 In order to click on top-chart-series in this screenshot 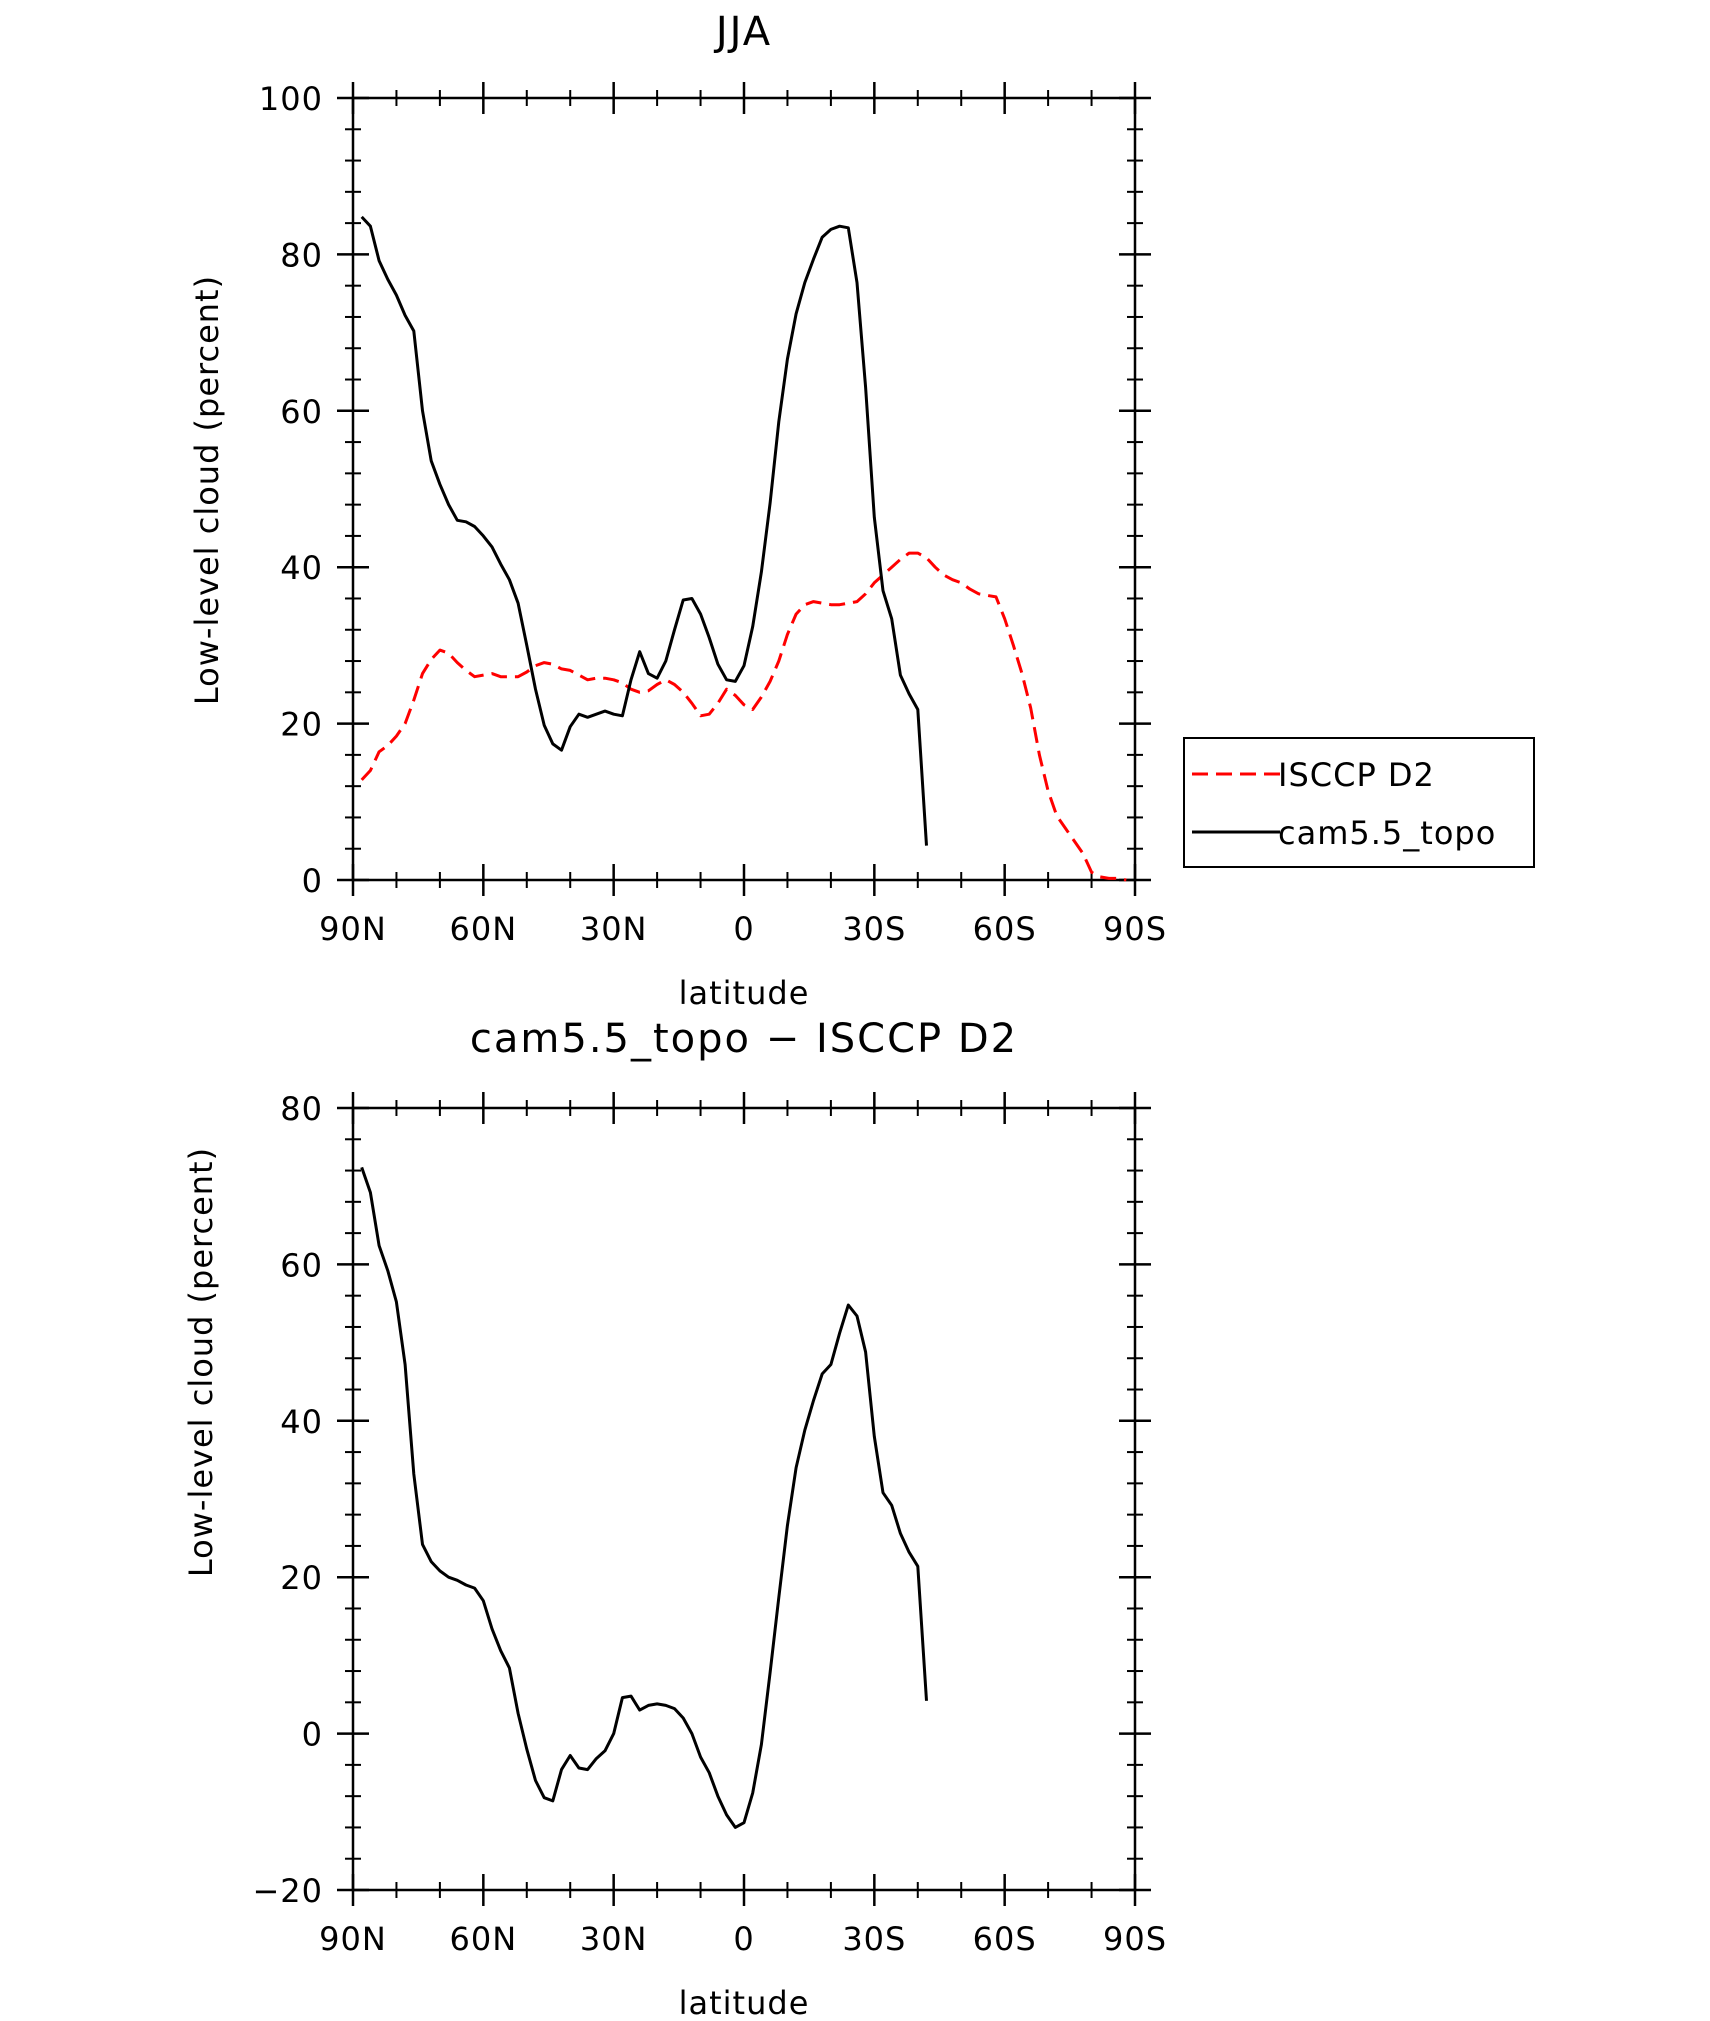, I will do `click(743, 548)`.